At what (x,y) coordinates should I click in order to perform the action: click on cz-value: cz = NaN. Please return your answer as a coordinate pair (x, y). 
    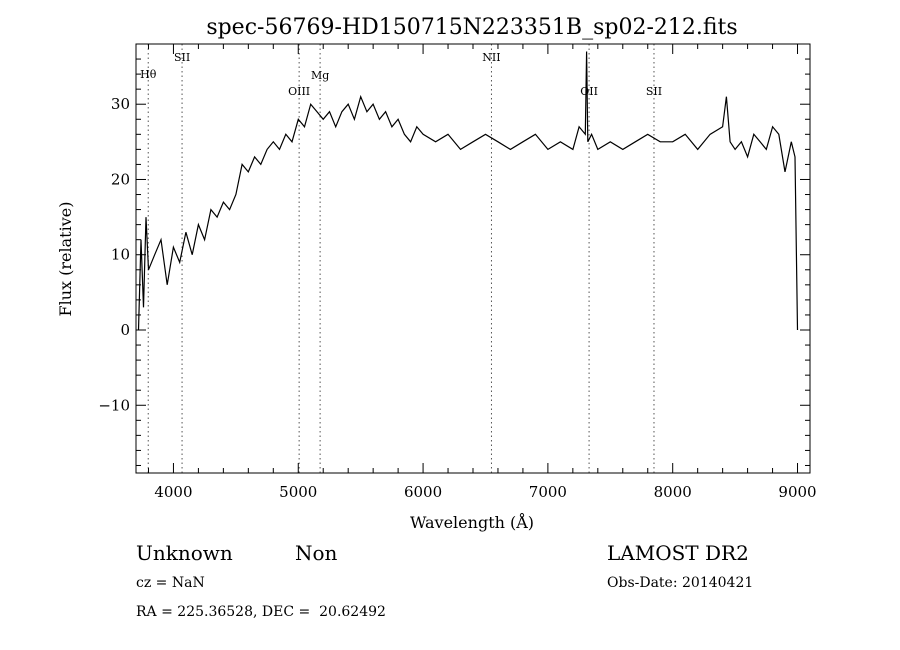
    Looking at the image, I should click on (170, 583).